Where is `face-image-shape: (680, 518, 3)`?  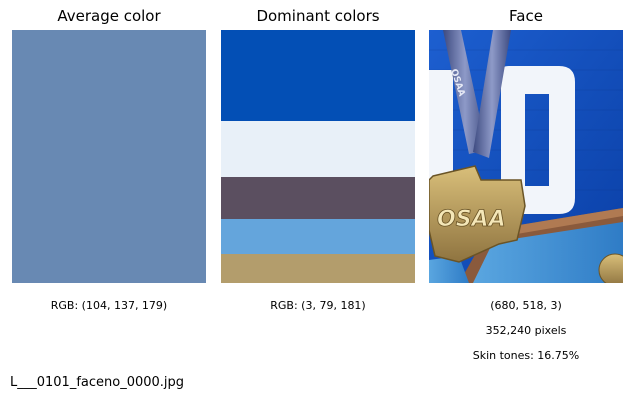 face-image-shape: (680, 518, 3) is located at coordinates (526, 305).